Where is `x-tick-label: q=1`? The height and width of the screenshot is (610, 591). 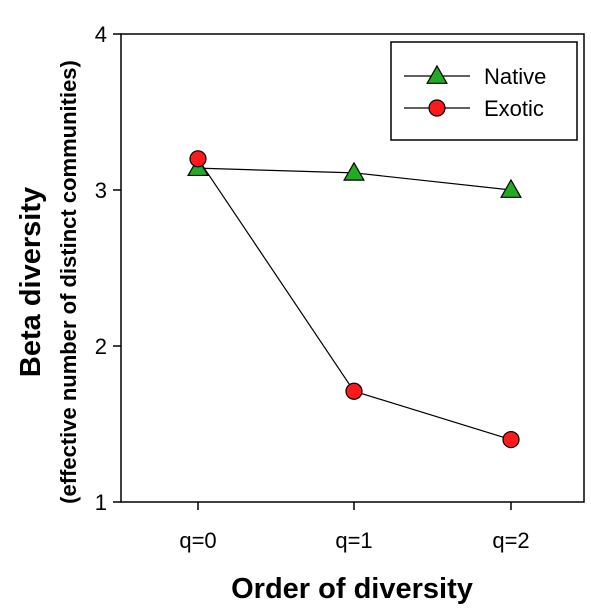 x-tick-label: q=1 is located at coordinates (353, 540).